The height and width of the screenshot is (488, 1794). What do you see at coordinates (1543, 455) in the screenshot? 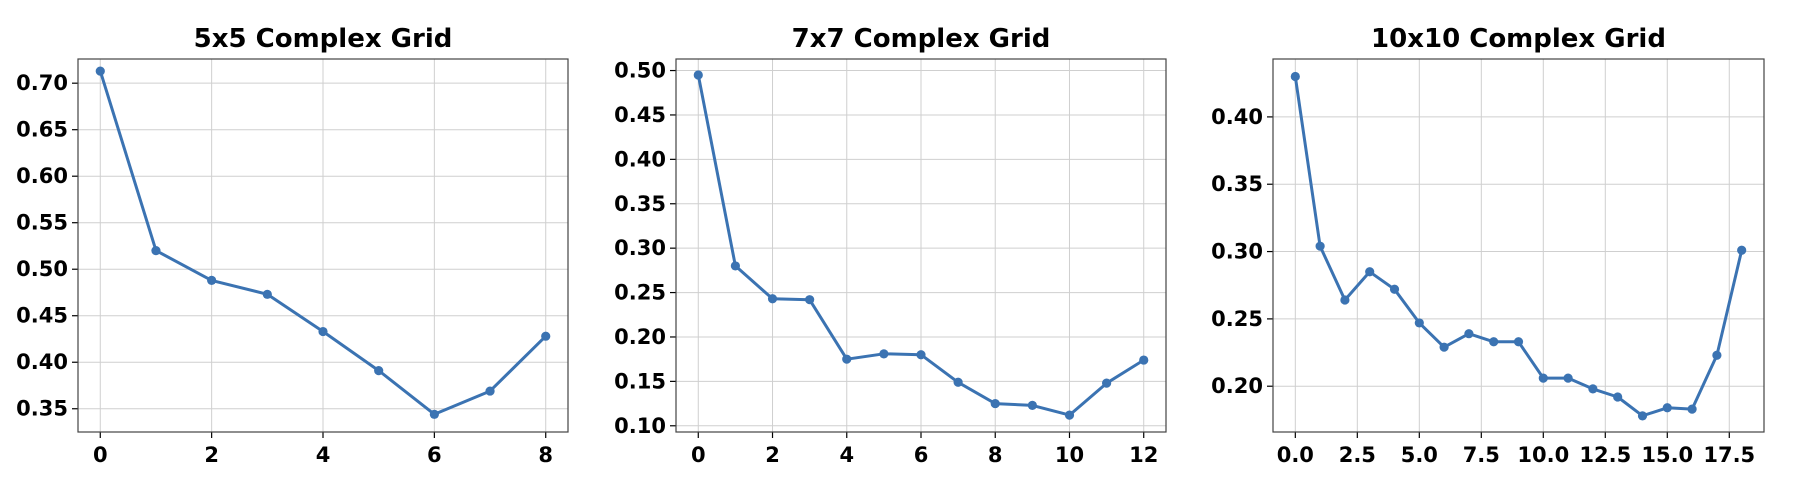
I see `x-tick-label: 10.0` at bounding box center [1543, 455].